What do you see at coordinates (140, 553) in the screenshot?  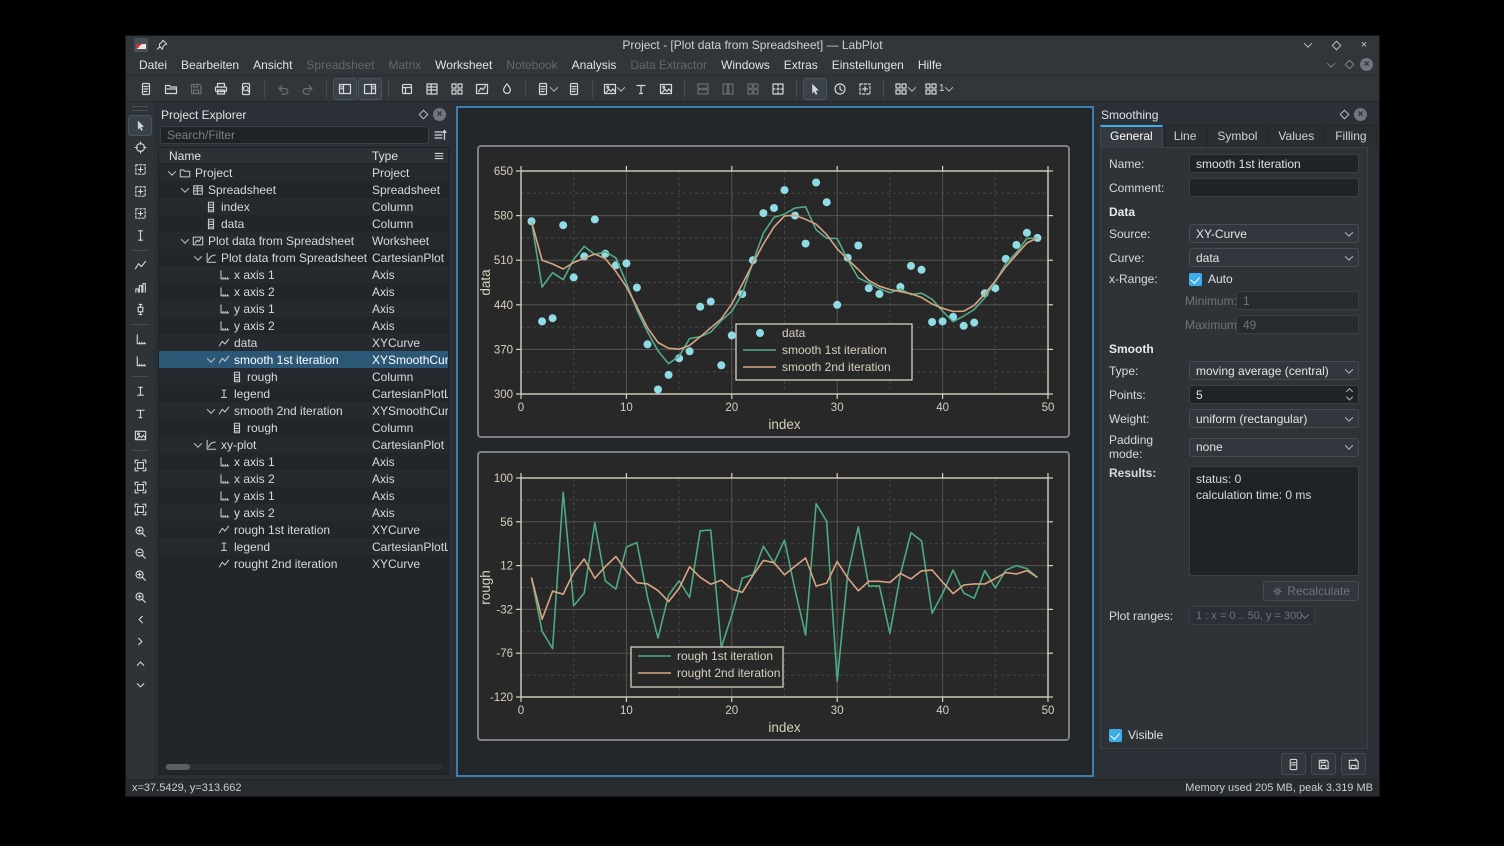 I see `zoom-out-button` at bounding box center [140, 553].